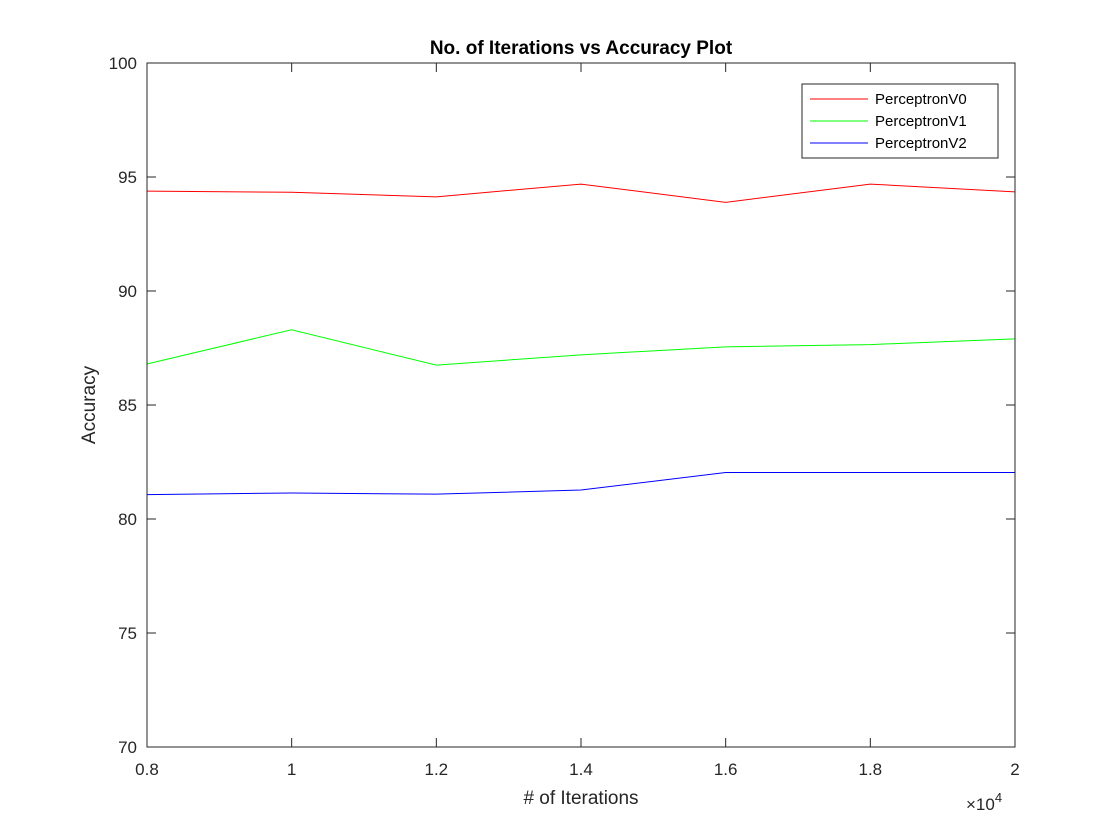 This screenshot has width=1120, height=840. I want to click on series-line-perceptronv1, so click(581, 347).